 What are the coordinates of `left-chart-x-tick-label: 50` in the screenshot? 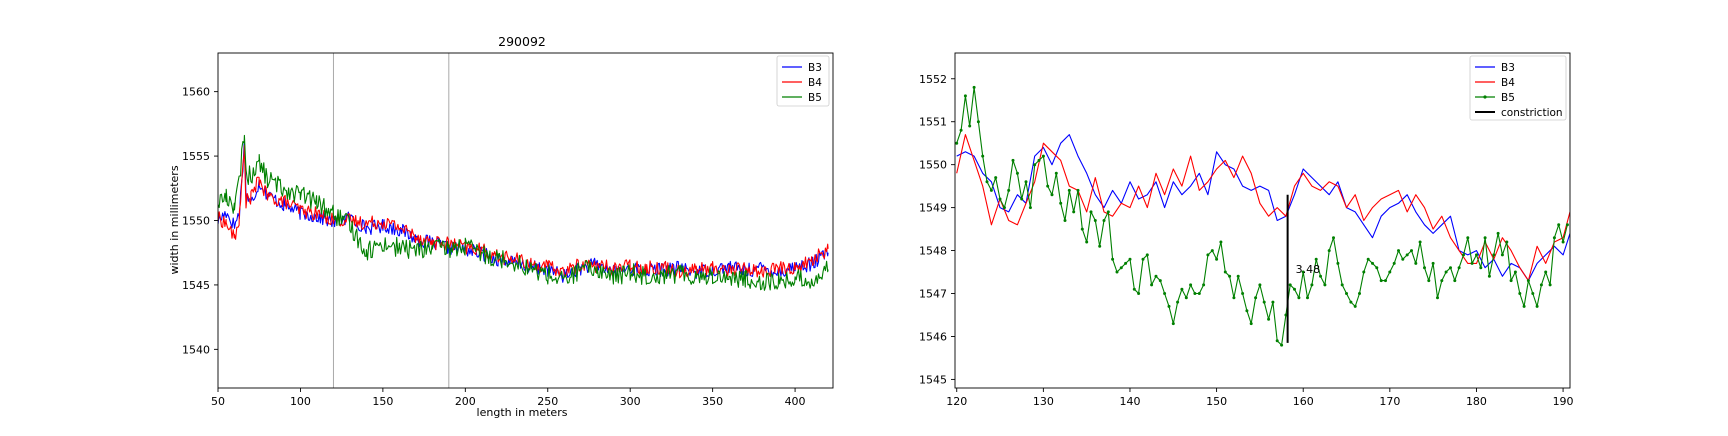 It's located at (218, 401).